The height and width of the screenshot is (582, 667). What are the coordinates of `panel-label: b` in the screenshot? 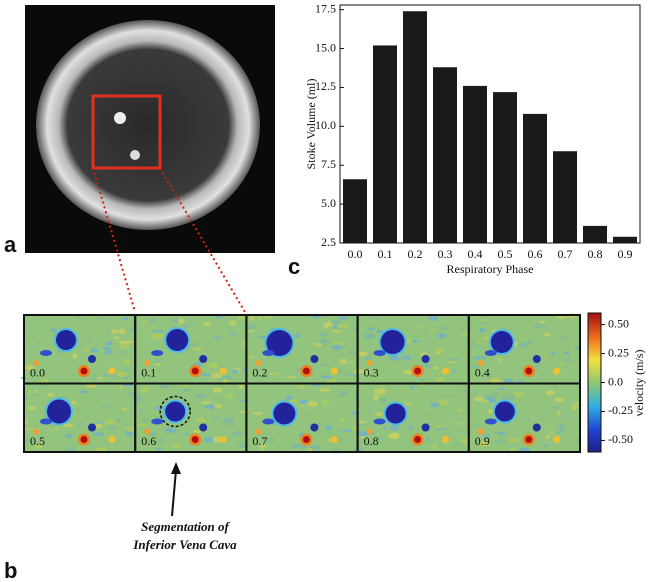 It's located at (10, 570).